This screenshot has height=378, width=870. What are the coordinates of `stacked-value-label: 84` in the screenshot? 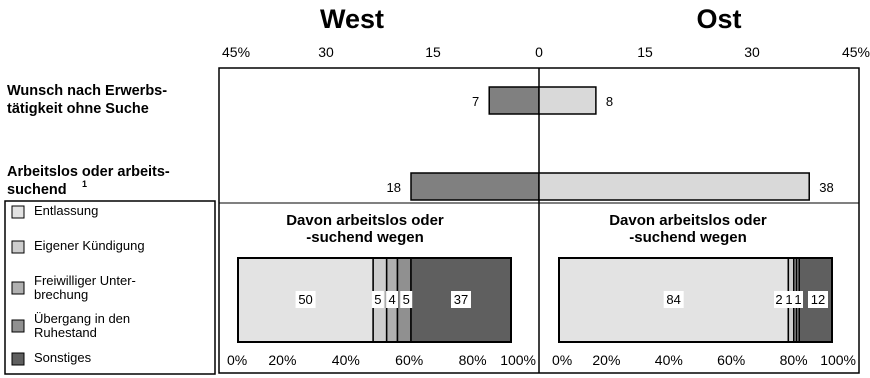 It's located at (673, 299).